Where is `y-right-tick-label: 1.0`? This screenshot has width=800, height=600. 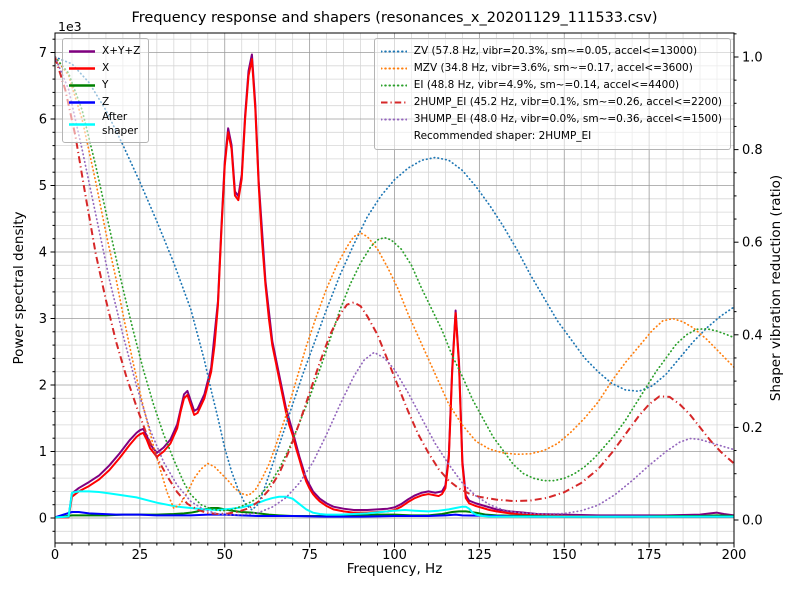 y-right-tick-label: 1.0 is located at coordinates (752, 58).